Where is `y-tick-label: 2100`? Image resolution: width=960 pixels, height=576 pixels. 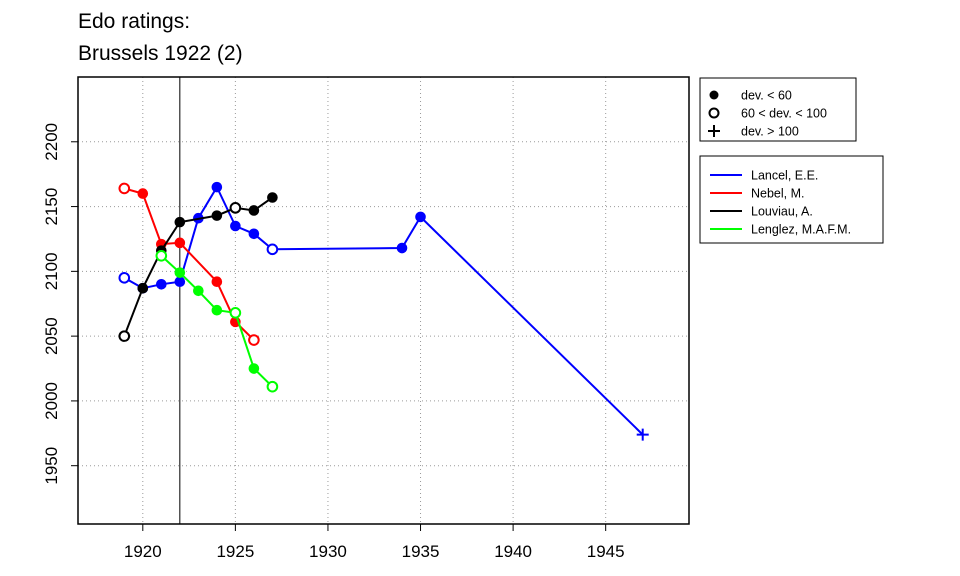
y-tick-label: 2100 is located at coordinates (51, 271).